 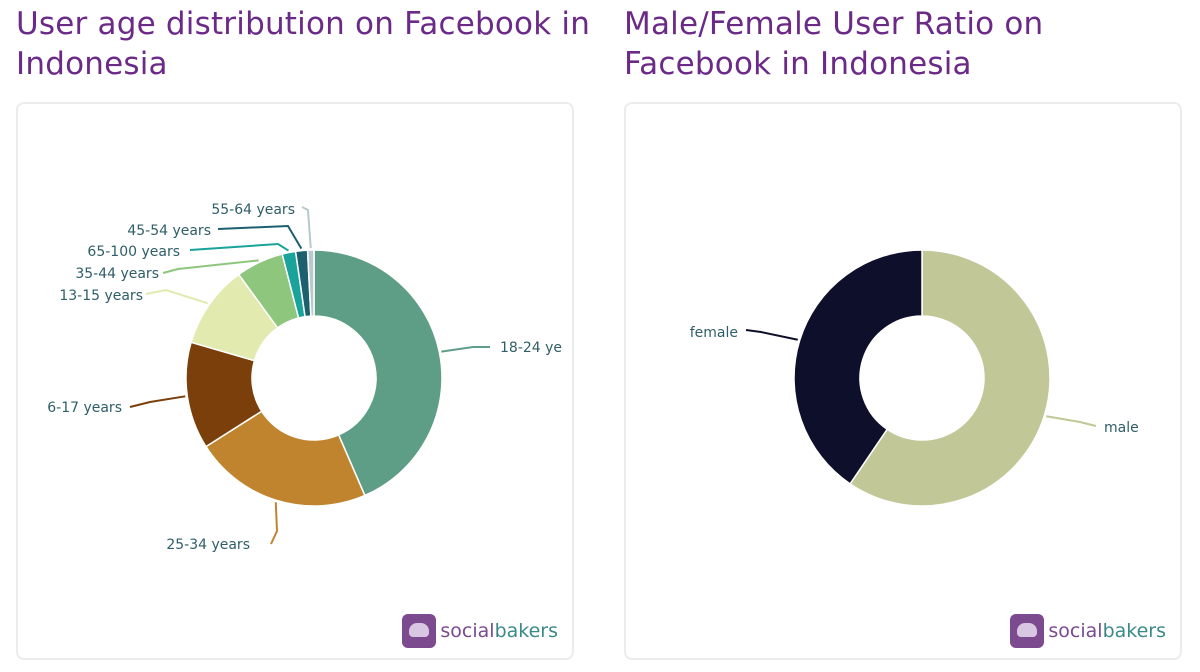 I want to click on gender-donut-chart: male female, so click(x=914, y=378).